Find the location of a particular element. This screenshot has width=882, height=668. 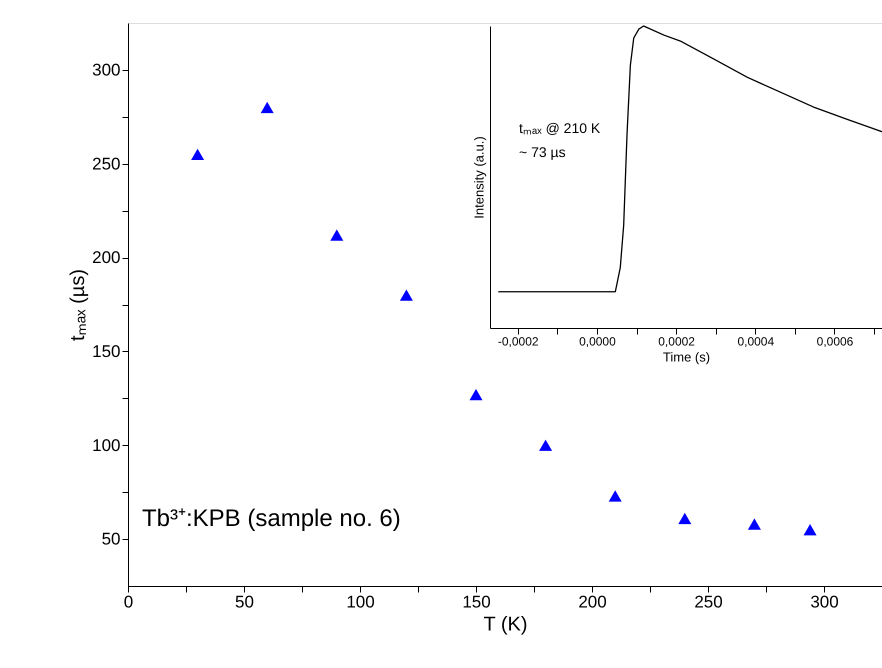

x-tick-label: 250 is located at coordinates (708, 602).